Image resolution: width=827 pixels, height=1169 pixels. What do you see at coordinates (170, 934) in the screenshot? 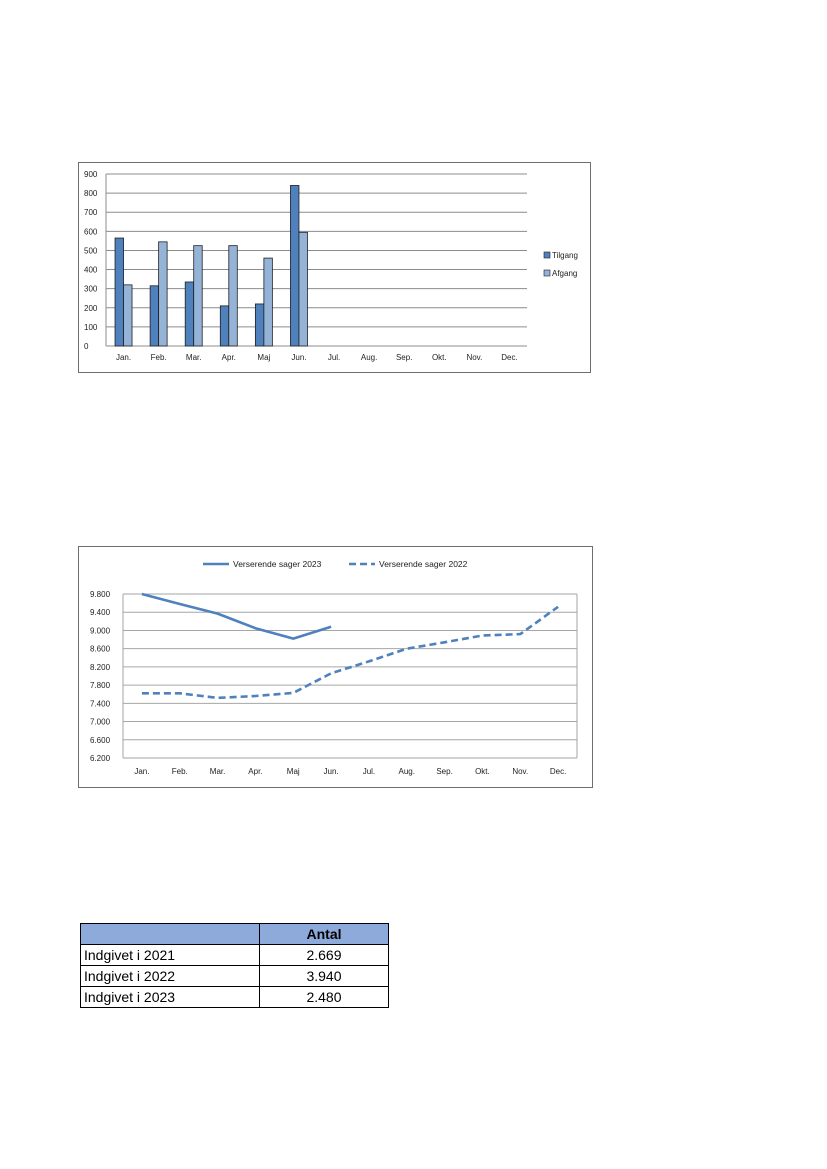
I see `table-header-empty` at bounding box center [170, 934].